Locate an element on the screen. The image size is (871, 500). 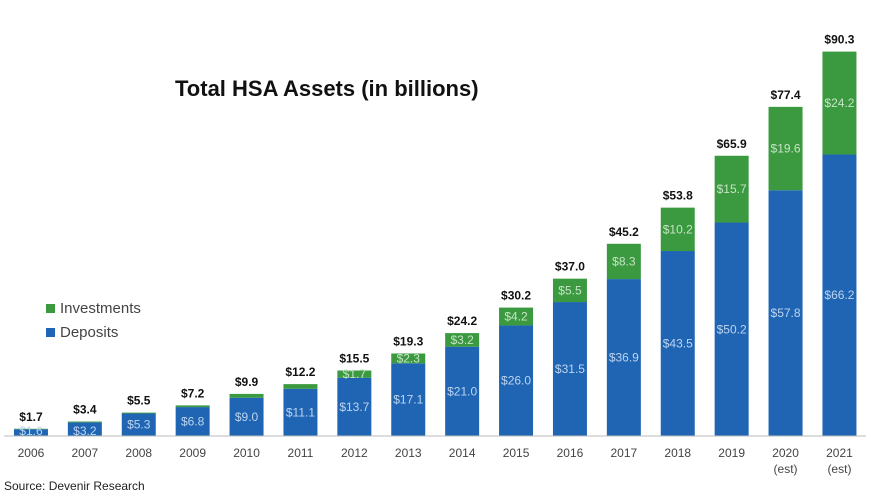
x-tick-2018: 2018 is located at coordinates (677, 453).